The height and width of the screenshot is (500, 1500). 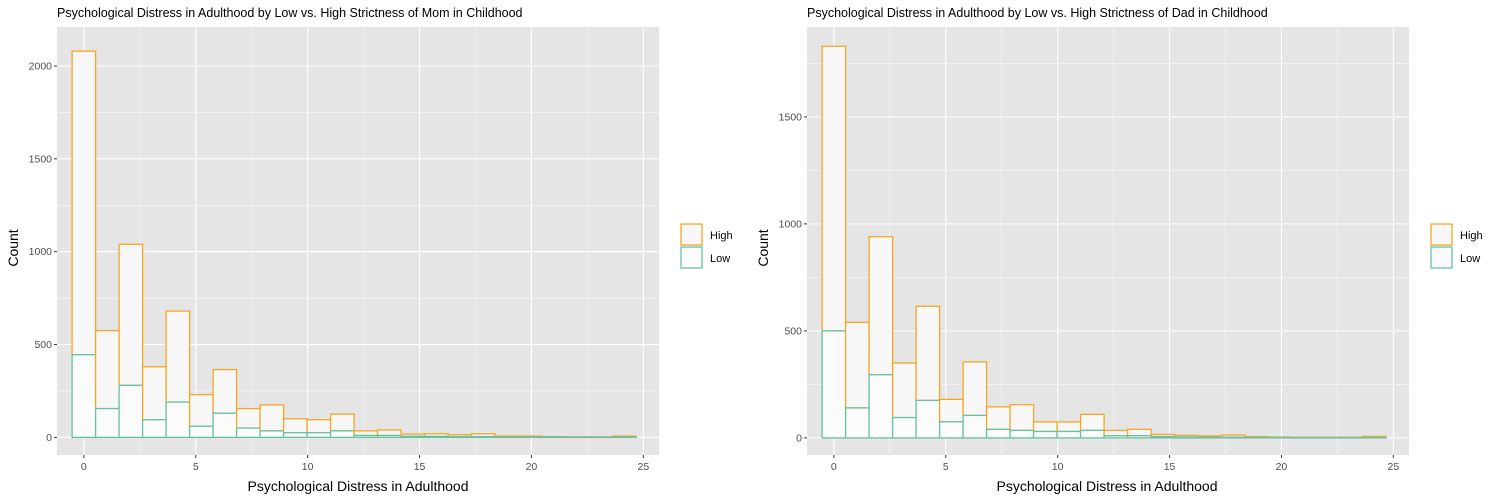 I want to click on y-tick-label: 0, so click(x=799, y=438).